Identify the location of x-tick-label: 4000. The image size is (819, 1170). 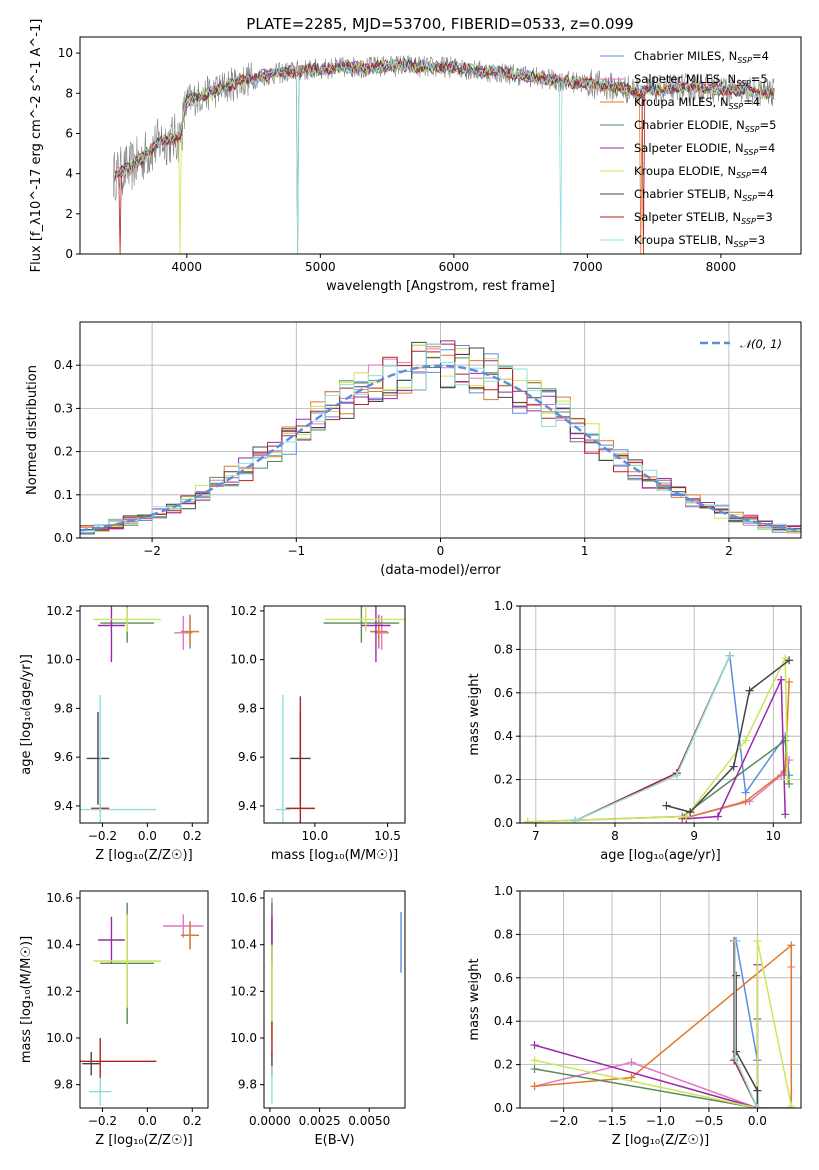
(187, 267).